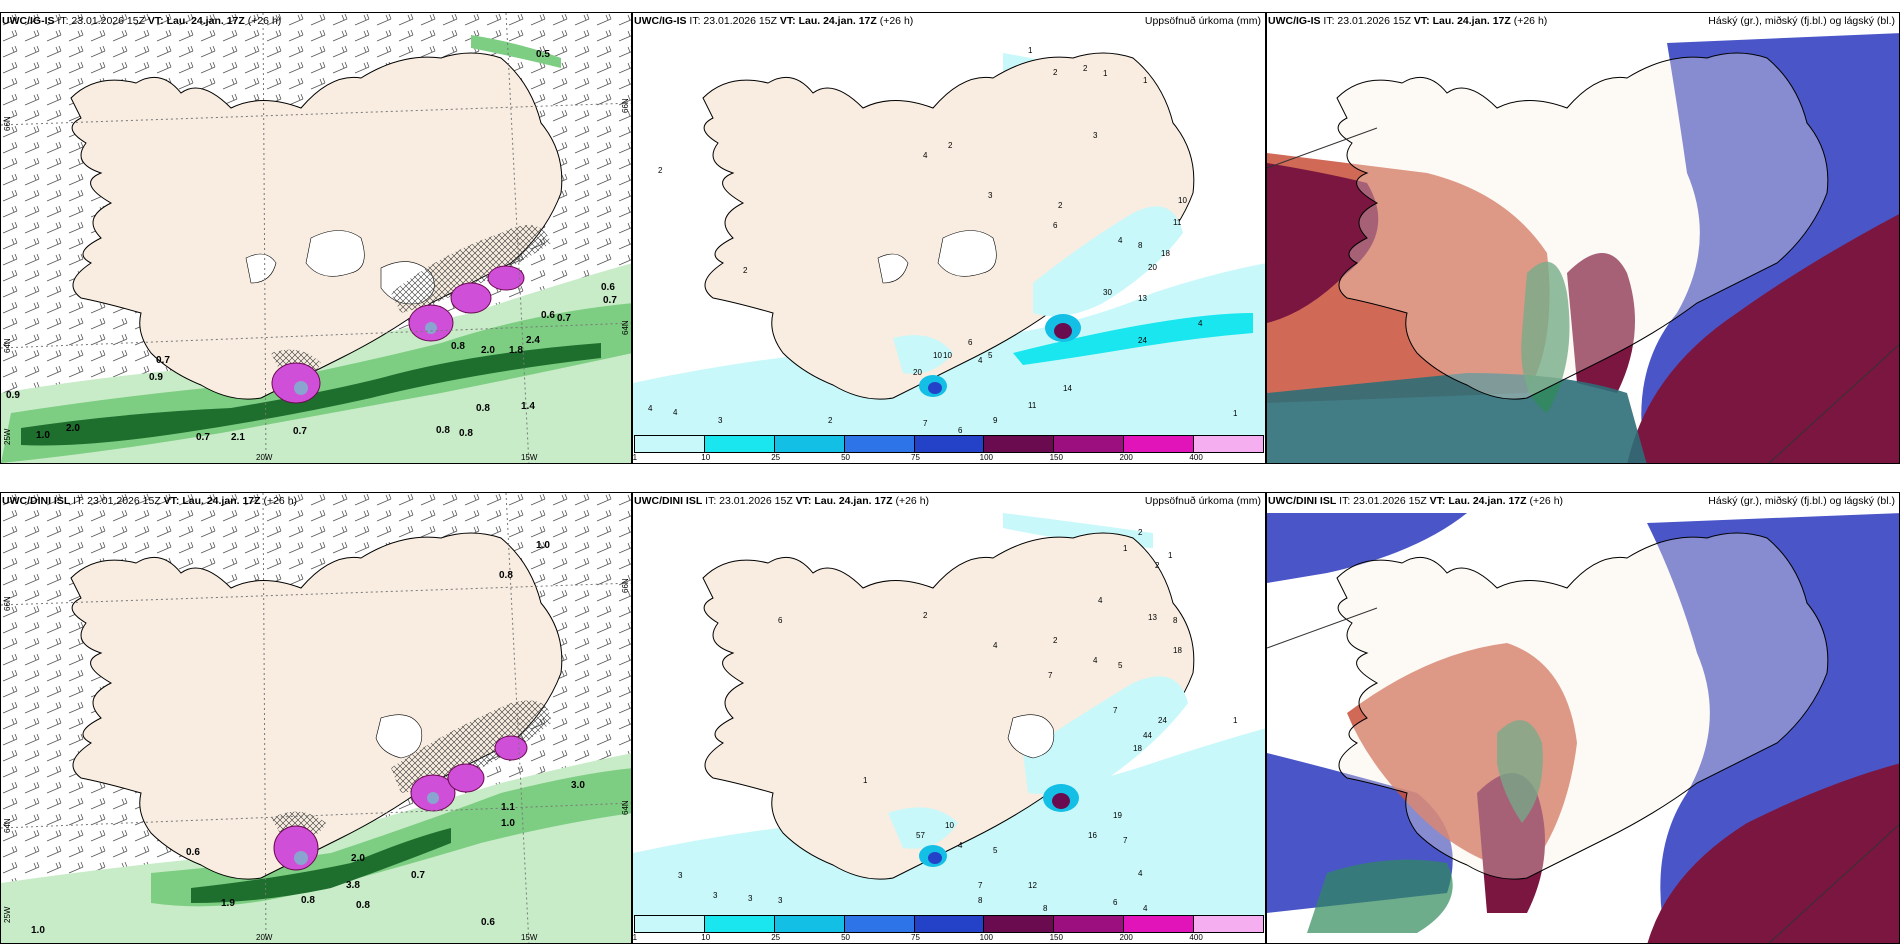  What do you see at coordinates (1133, 339) in the screenshot?
I see `precip-light-band` at bounding box center [1133, 339].